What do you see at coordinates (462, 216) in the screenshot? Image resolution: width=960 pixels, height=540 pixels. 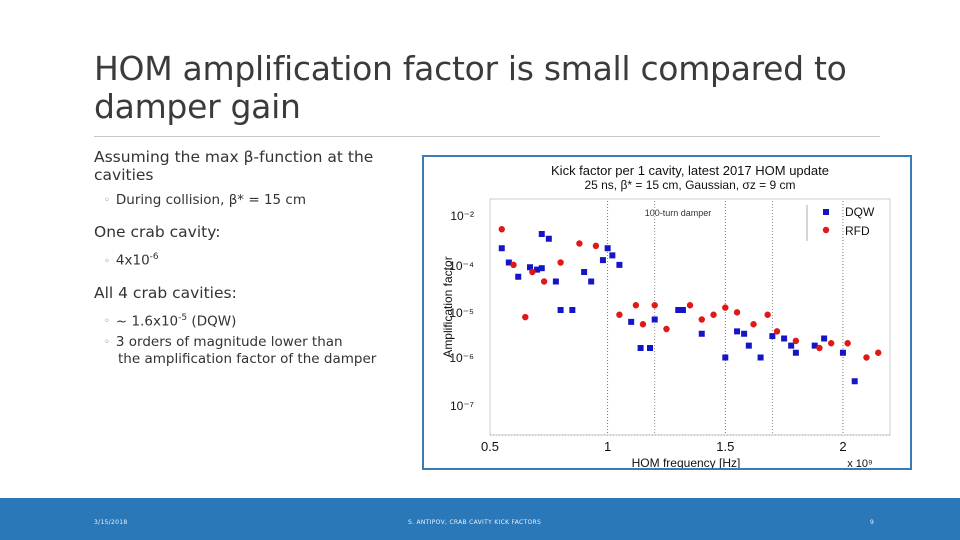 I see `y-tick-label: 10⁻²` at bounding box center [462, 216].